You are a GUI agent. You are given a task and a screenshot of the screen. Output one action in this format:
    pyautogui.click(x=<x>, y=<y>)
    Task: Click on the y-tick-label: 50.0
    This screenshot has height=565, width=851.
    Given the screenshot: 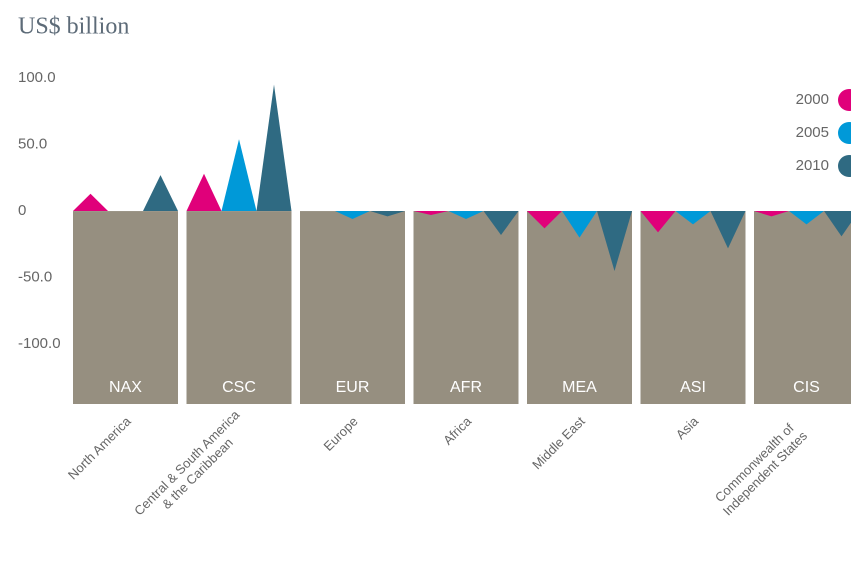 What is the action you would take?
    pyautogui.click(x=32, y=143)
    